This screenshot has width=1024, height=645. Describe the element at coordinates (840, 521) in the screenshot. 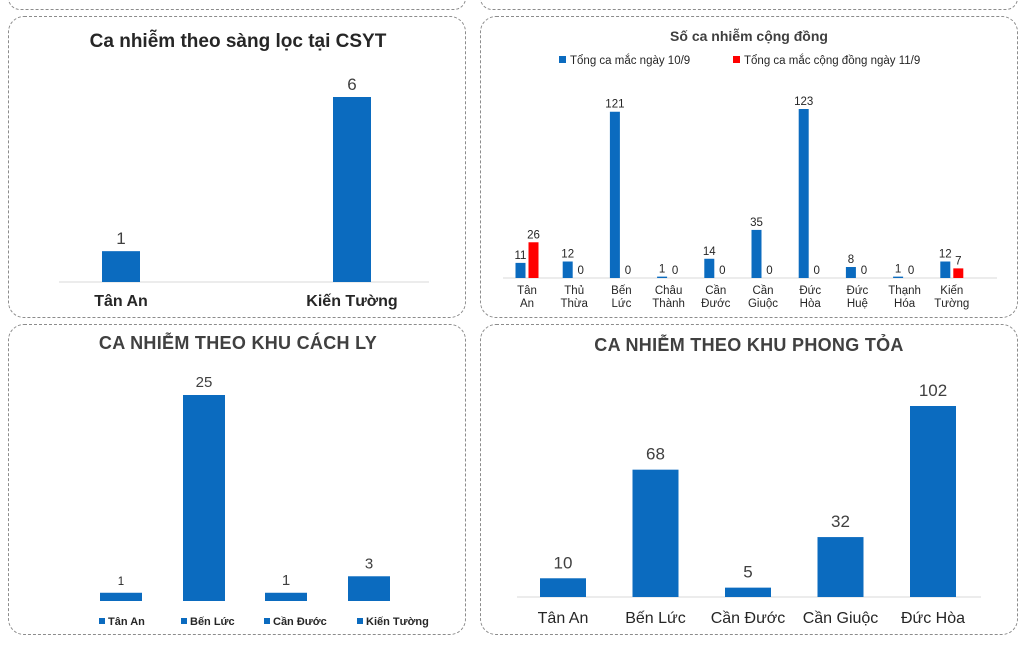

I see `data-label: 32` at that location.